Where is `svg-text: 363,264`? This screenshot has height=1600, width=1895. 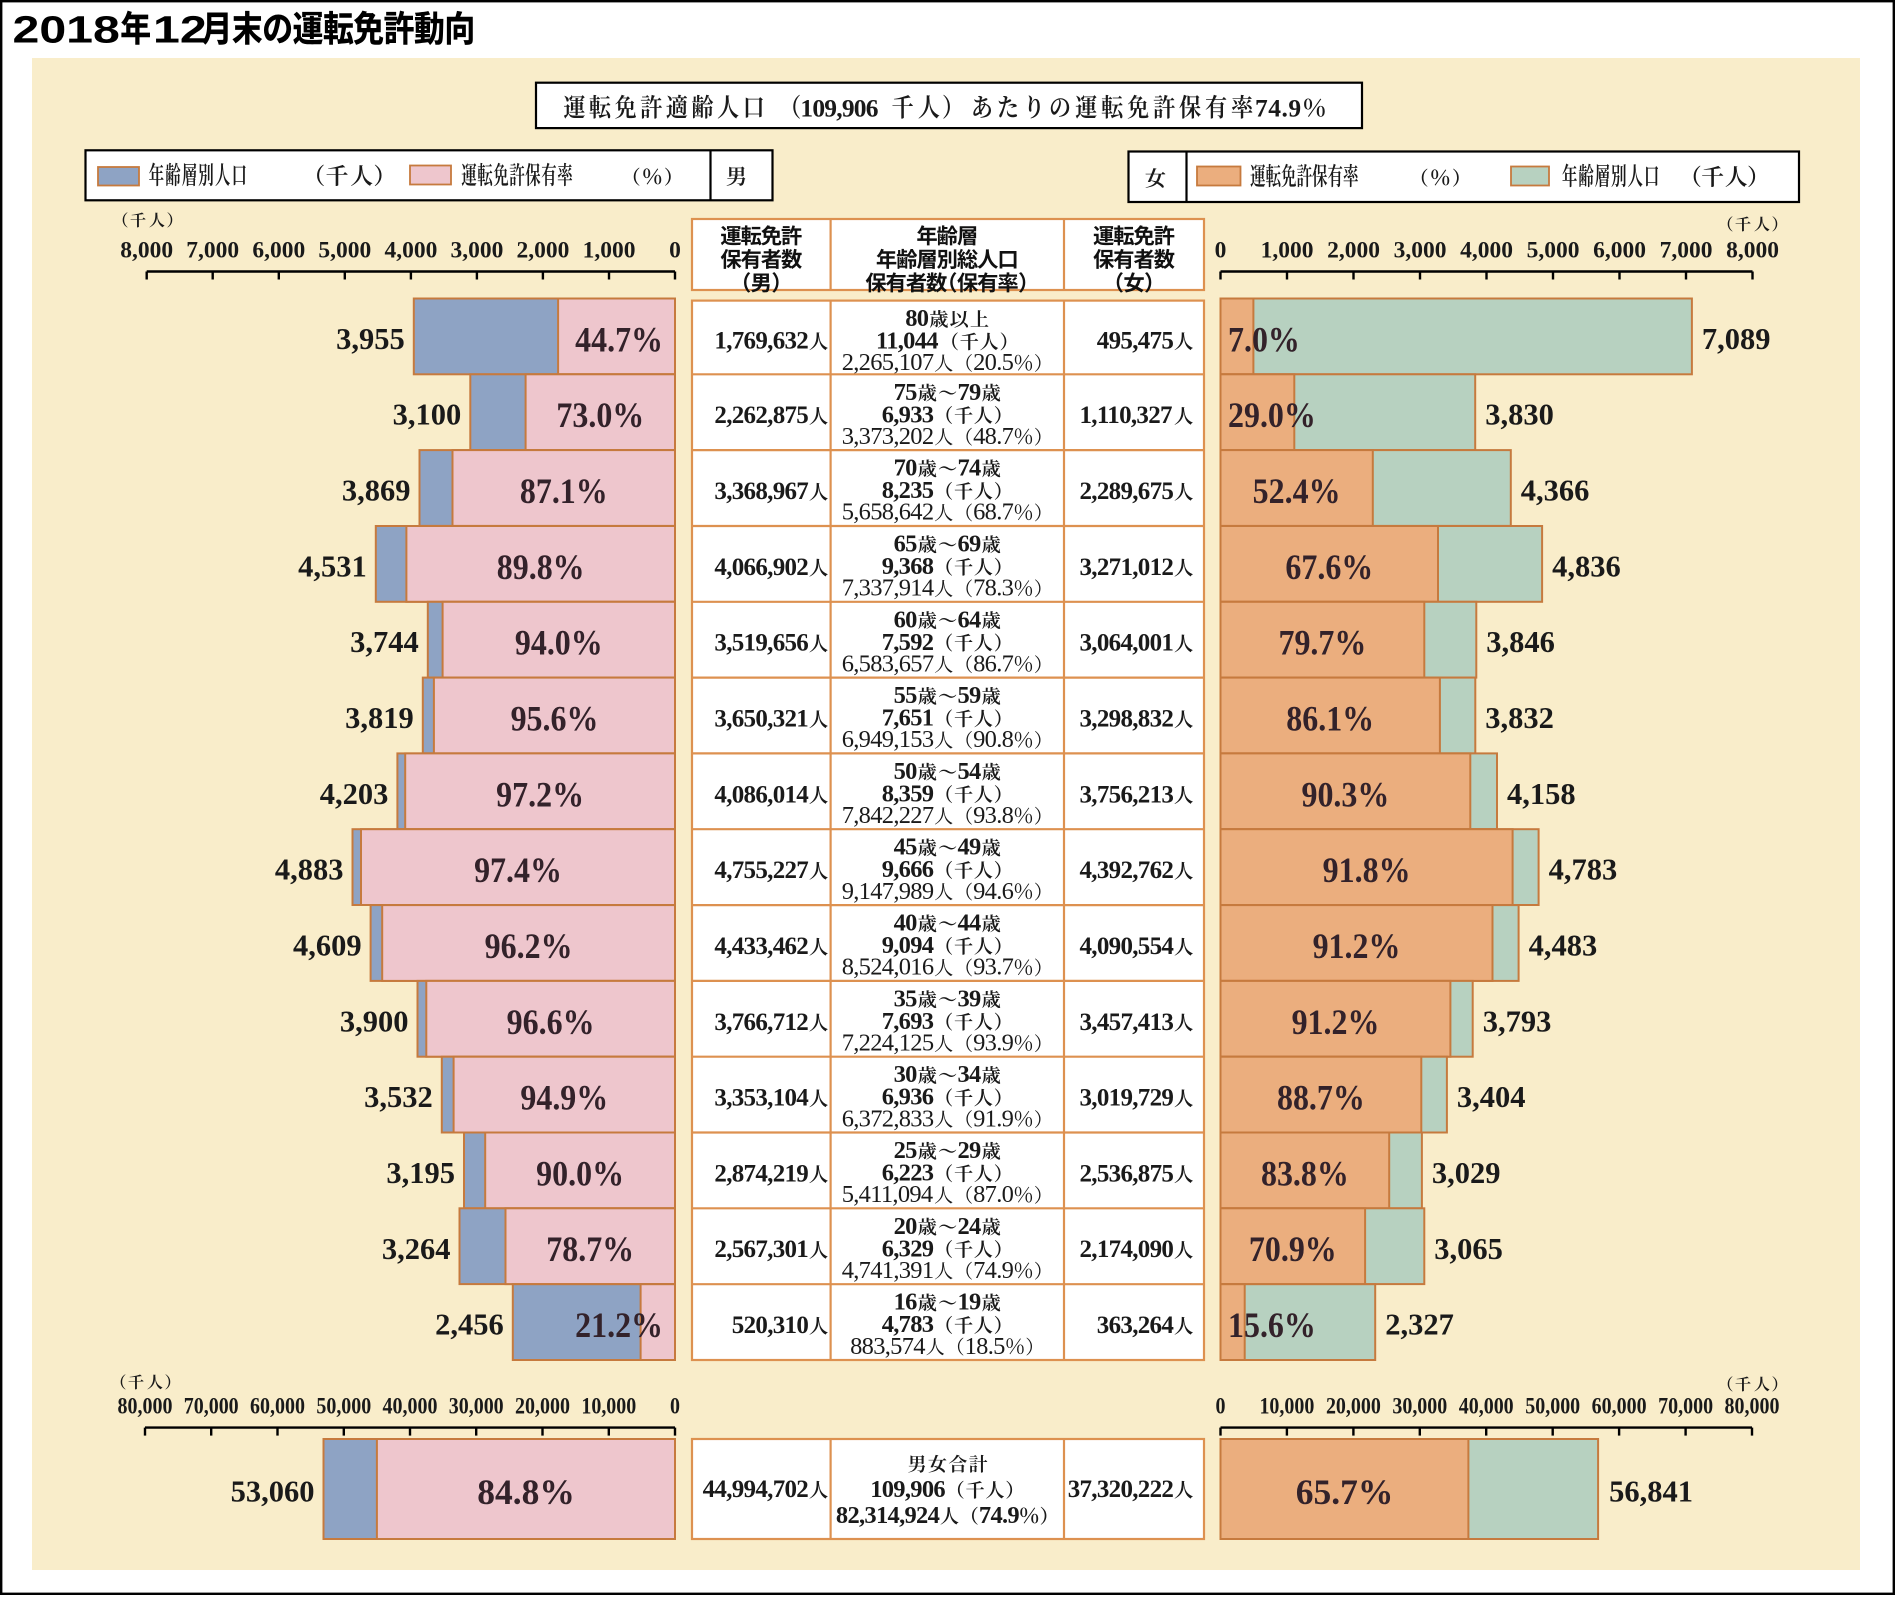
svg-text: 363,264 is located at coordinates (1136, 1325).